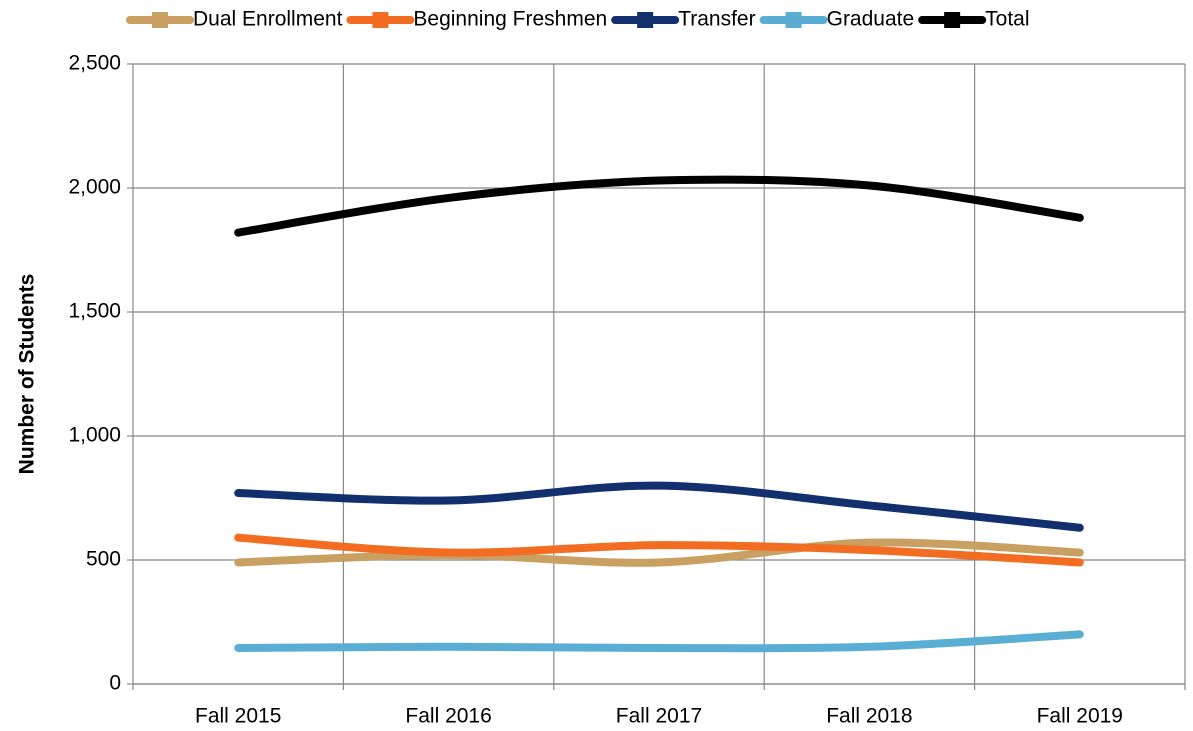 This screenshot has height=731, width=1193. What do you see at coordinates (103, 559) in the screenshot?
I see `y-tick-label: 500` at bounding box center [103, 559].